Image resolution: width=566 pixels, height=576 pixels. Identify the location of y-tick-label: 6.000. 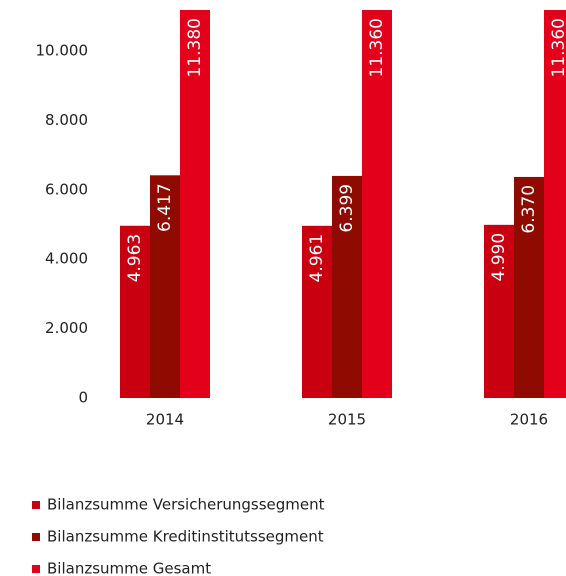
(66, 189).